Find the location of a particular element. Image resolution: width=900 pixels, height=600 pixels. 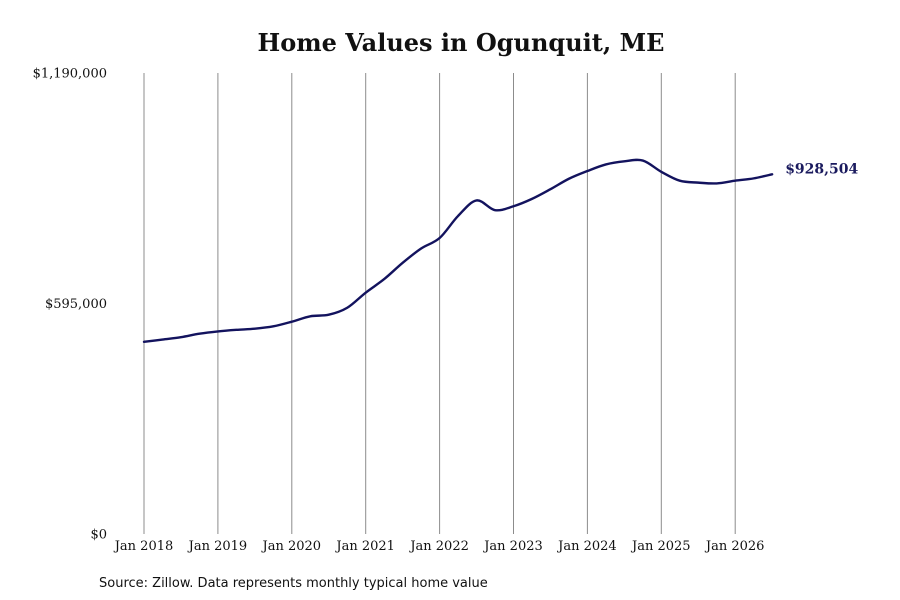

x-tick-label: Jan 2021 is located at coordinates (364, 546).